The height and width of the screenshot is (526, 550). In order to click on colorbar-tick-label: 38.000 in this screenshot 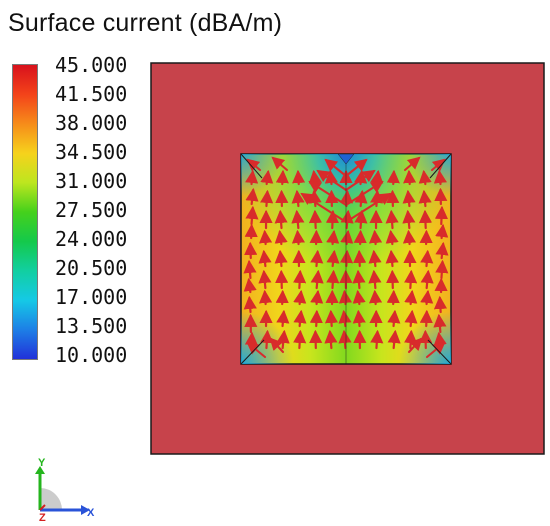, I will do `click(91, 123)`.